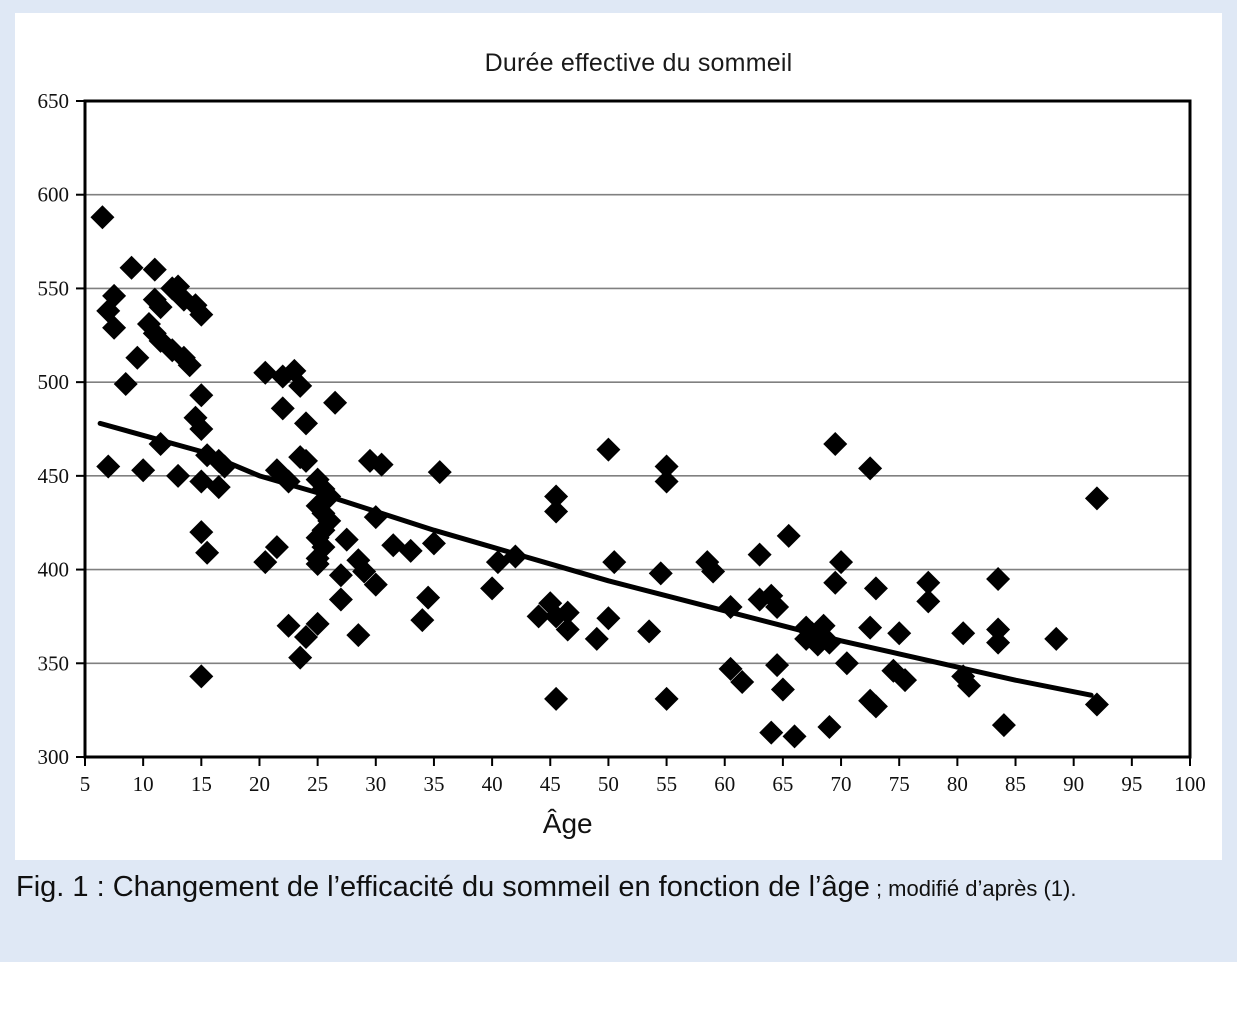 The width and height of the screenshot is (1237, 1011). What do you see at coordinates (608, 784) in the screenshot?
I see `x-tick-label: 50` at bounding box center [608, 784].